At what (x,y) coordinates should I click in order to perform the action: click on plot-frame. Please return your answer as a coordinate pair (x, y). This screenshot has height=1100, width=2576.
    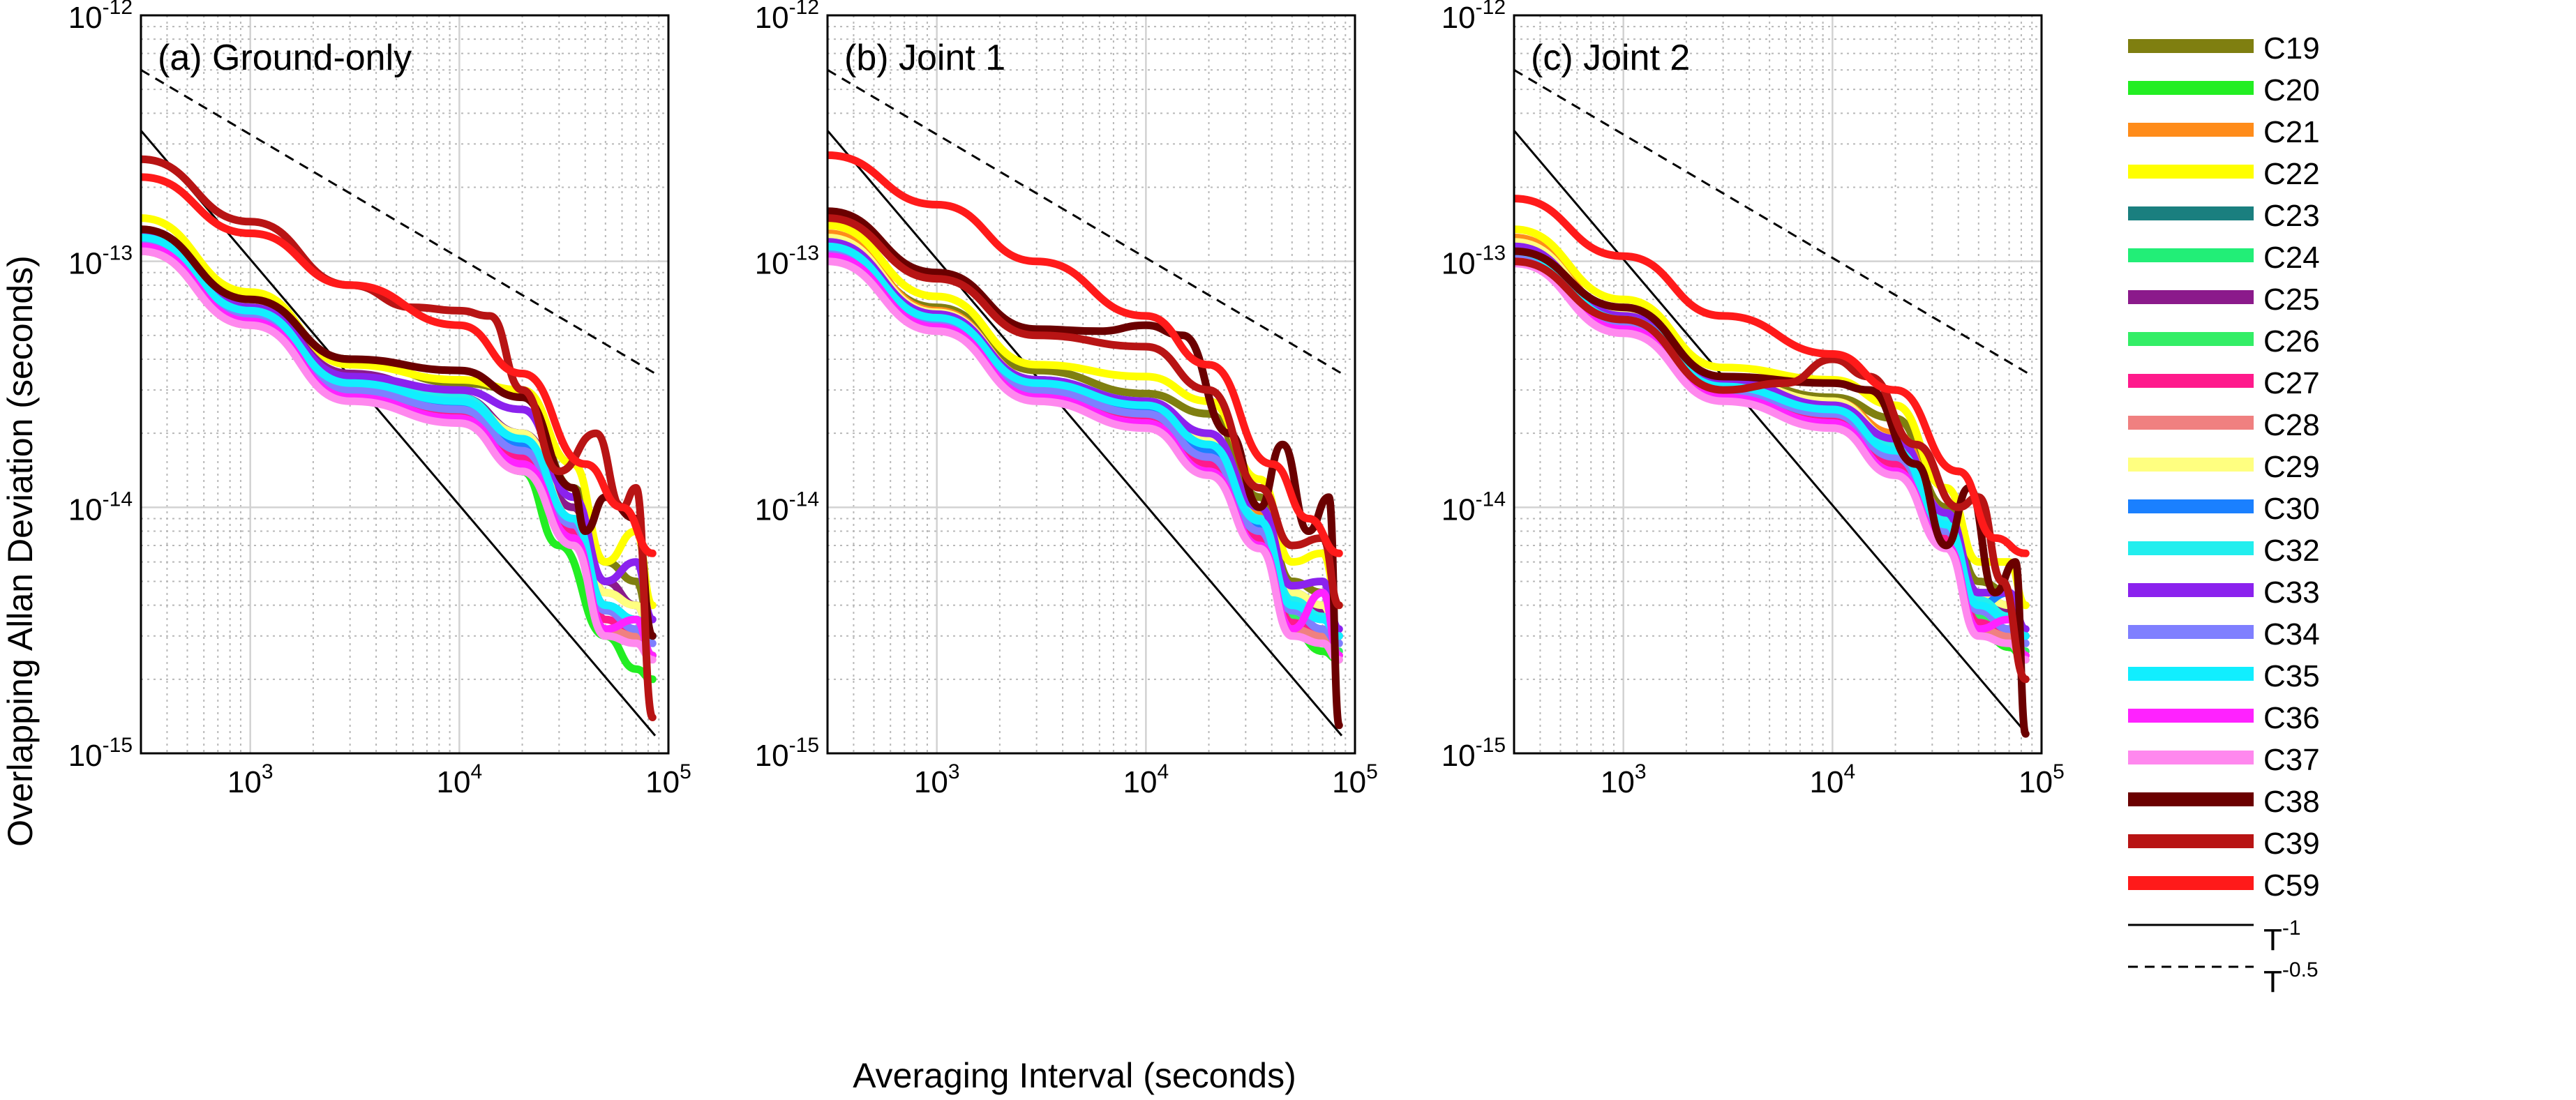
    Looking at the image, I should click on (1091, 385).